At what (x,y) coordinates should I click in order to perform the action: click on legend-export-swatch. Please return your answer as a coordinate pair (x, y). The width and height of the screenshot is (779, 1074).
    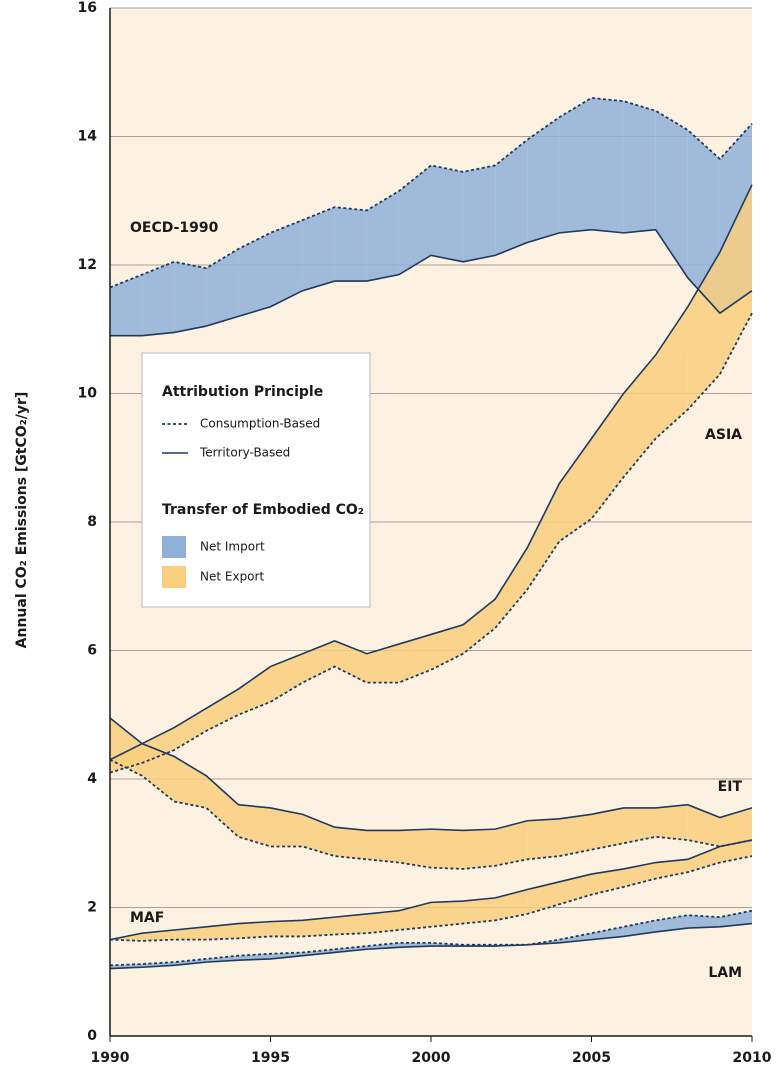
    Looking at the image, I should click on (174, 577).